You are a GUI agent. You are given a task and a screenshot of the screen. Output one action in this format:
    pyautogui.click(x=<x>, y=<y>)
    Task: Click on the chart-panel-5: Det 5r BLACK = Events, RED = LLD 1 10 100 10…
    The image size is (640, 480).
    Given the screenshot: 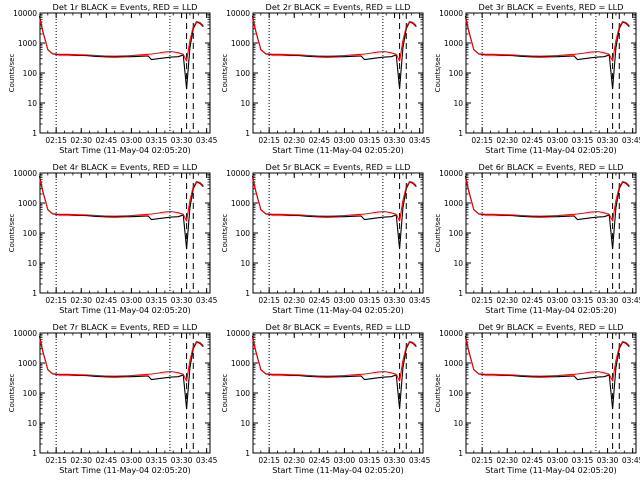 What is the action you would take?
    pyautogui.click(x=326, y=238)
    